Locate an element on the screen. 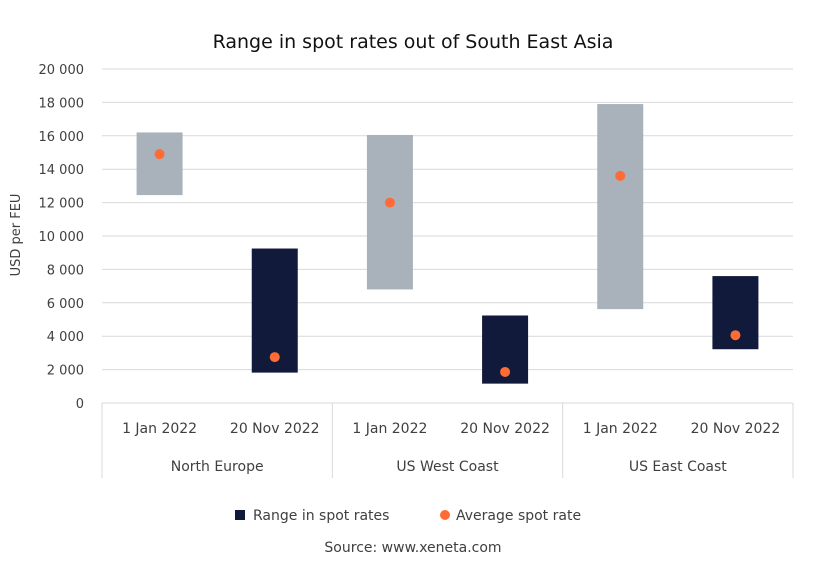  y-tick-label: 8 000 is located at coordinates (65, 270).